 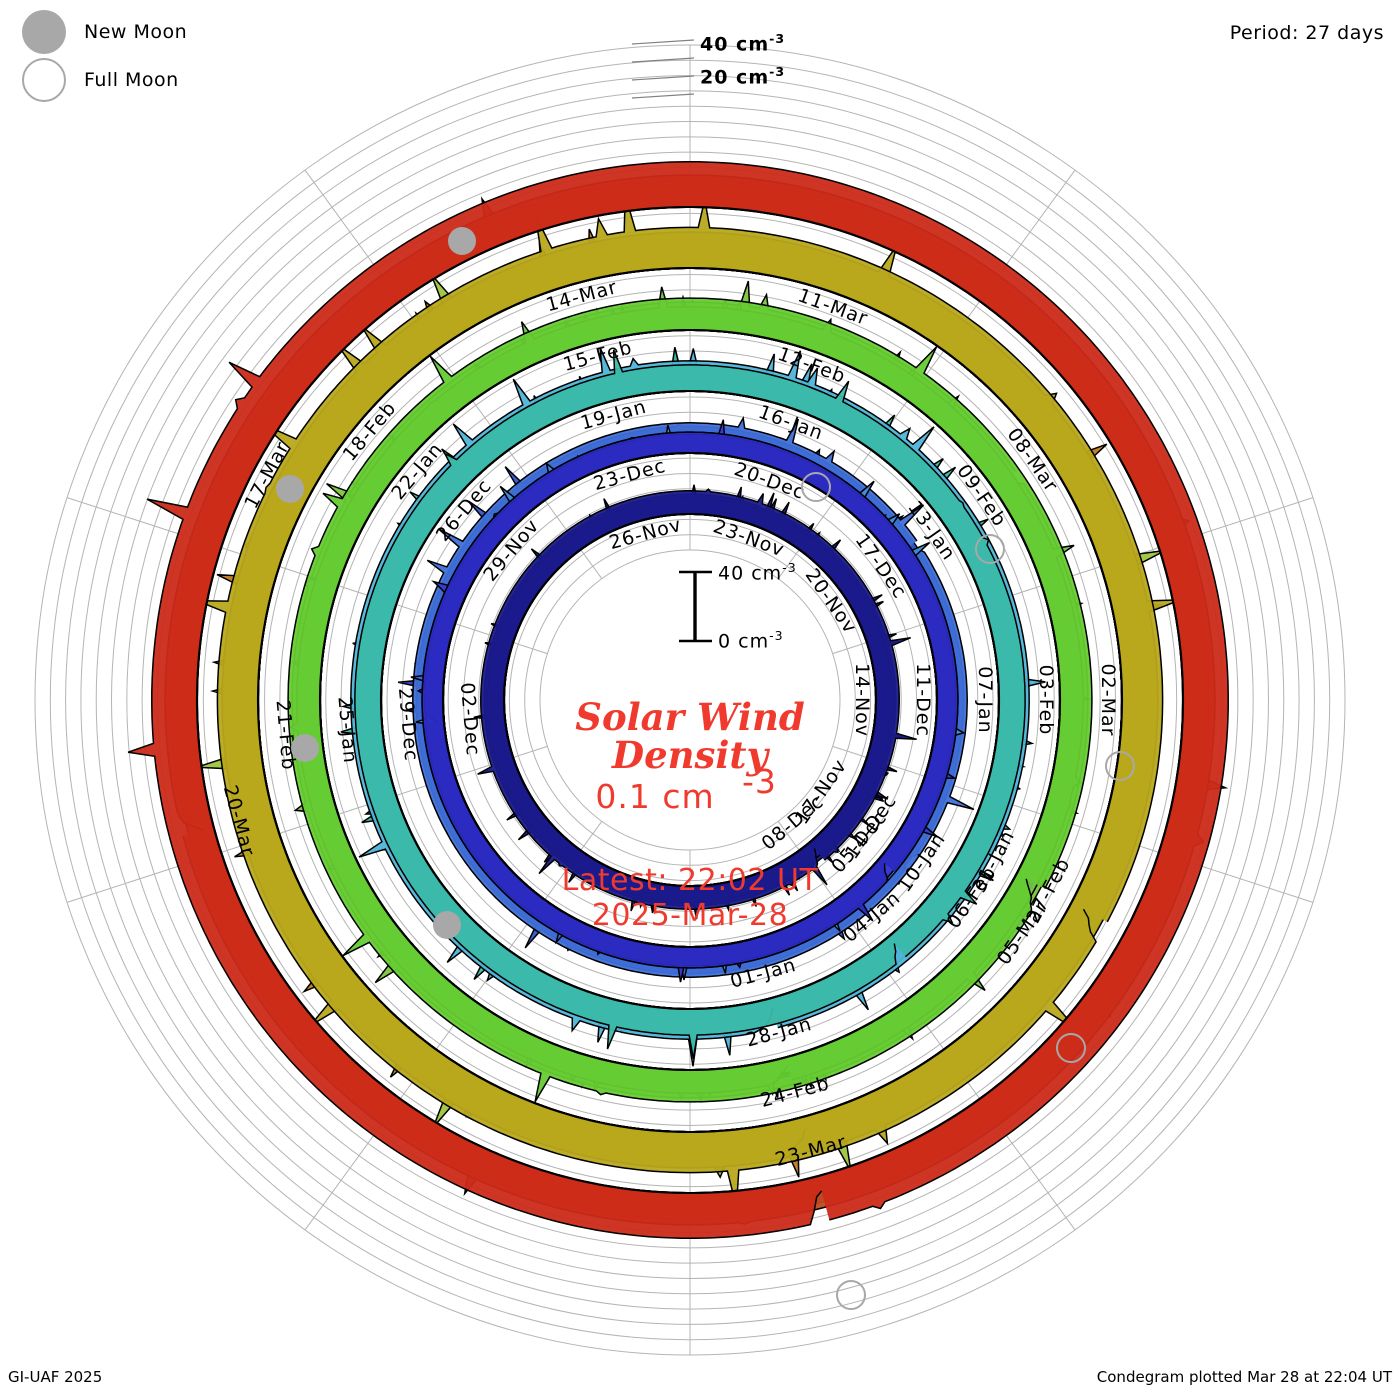 What do you see at coordinates (743, 76) in the screenshot?
I see `axis-label-20: 20 cm-3` at bounding box center [743, 76].